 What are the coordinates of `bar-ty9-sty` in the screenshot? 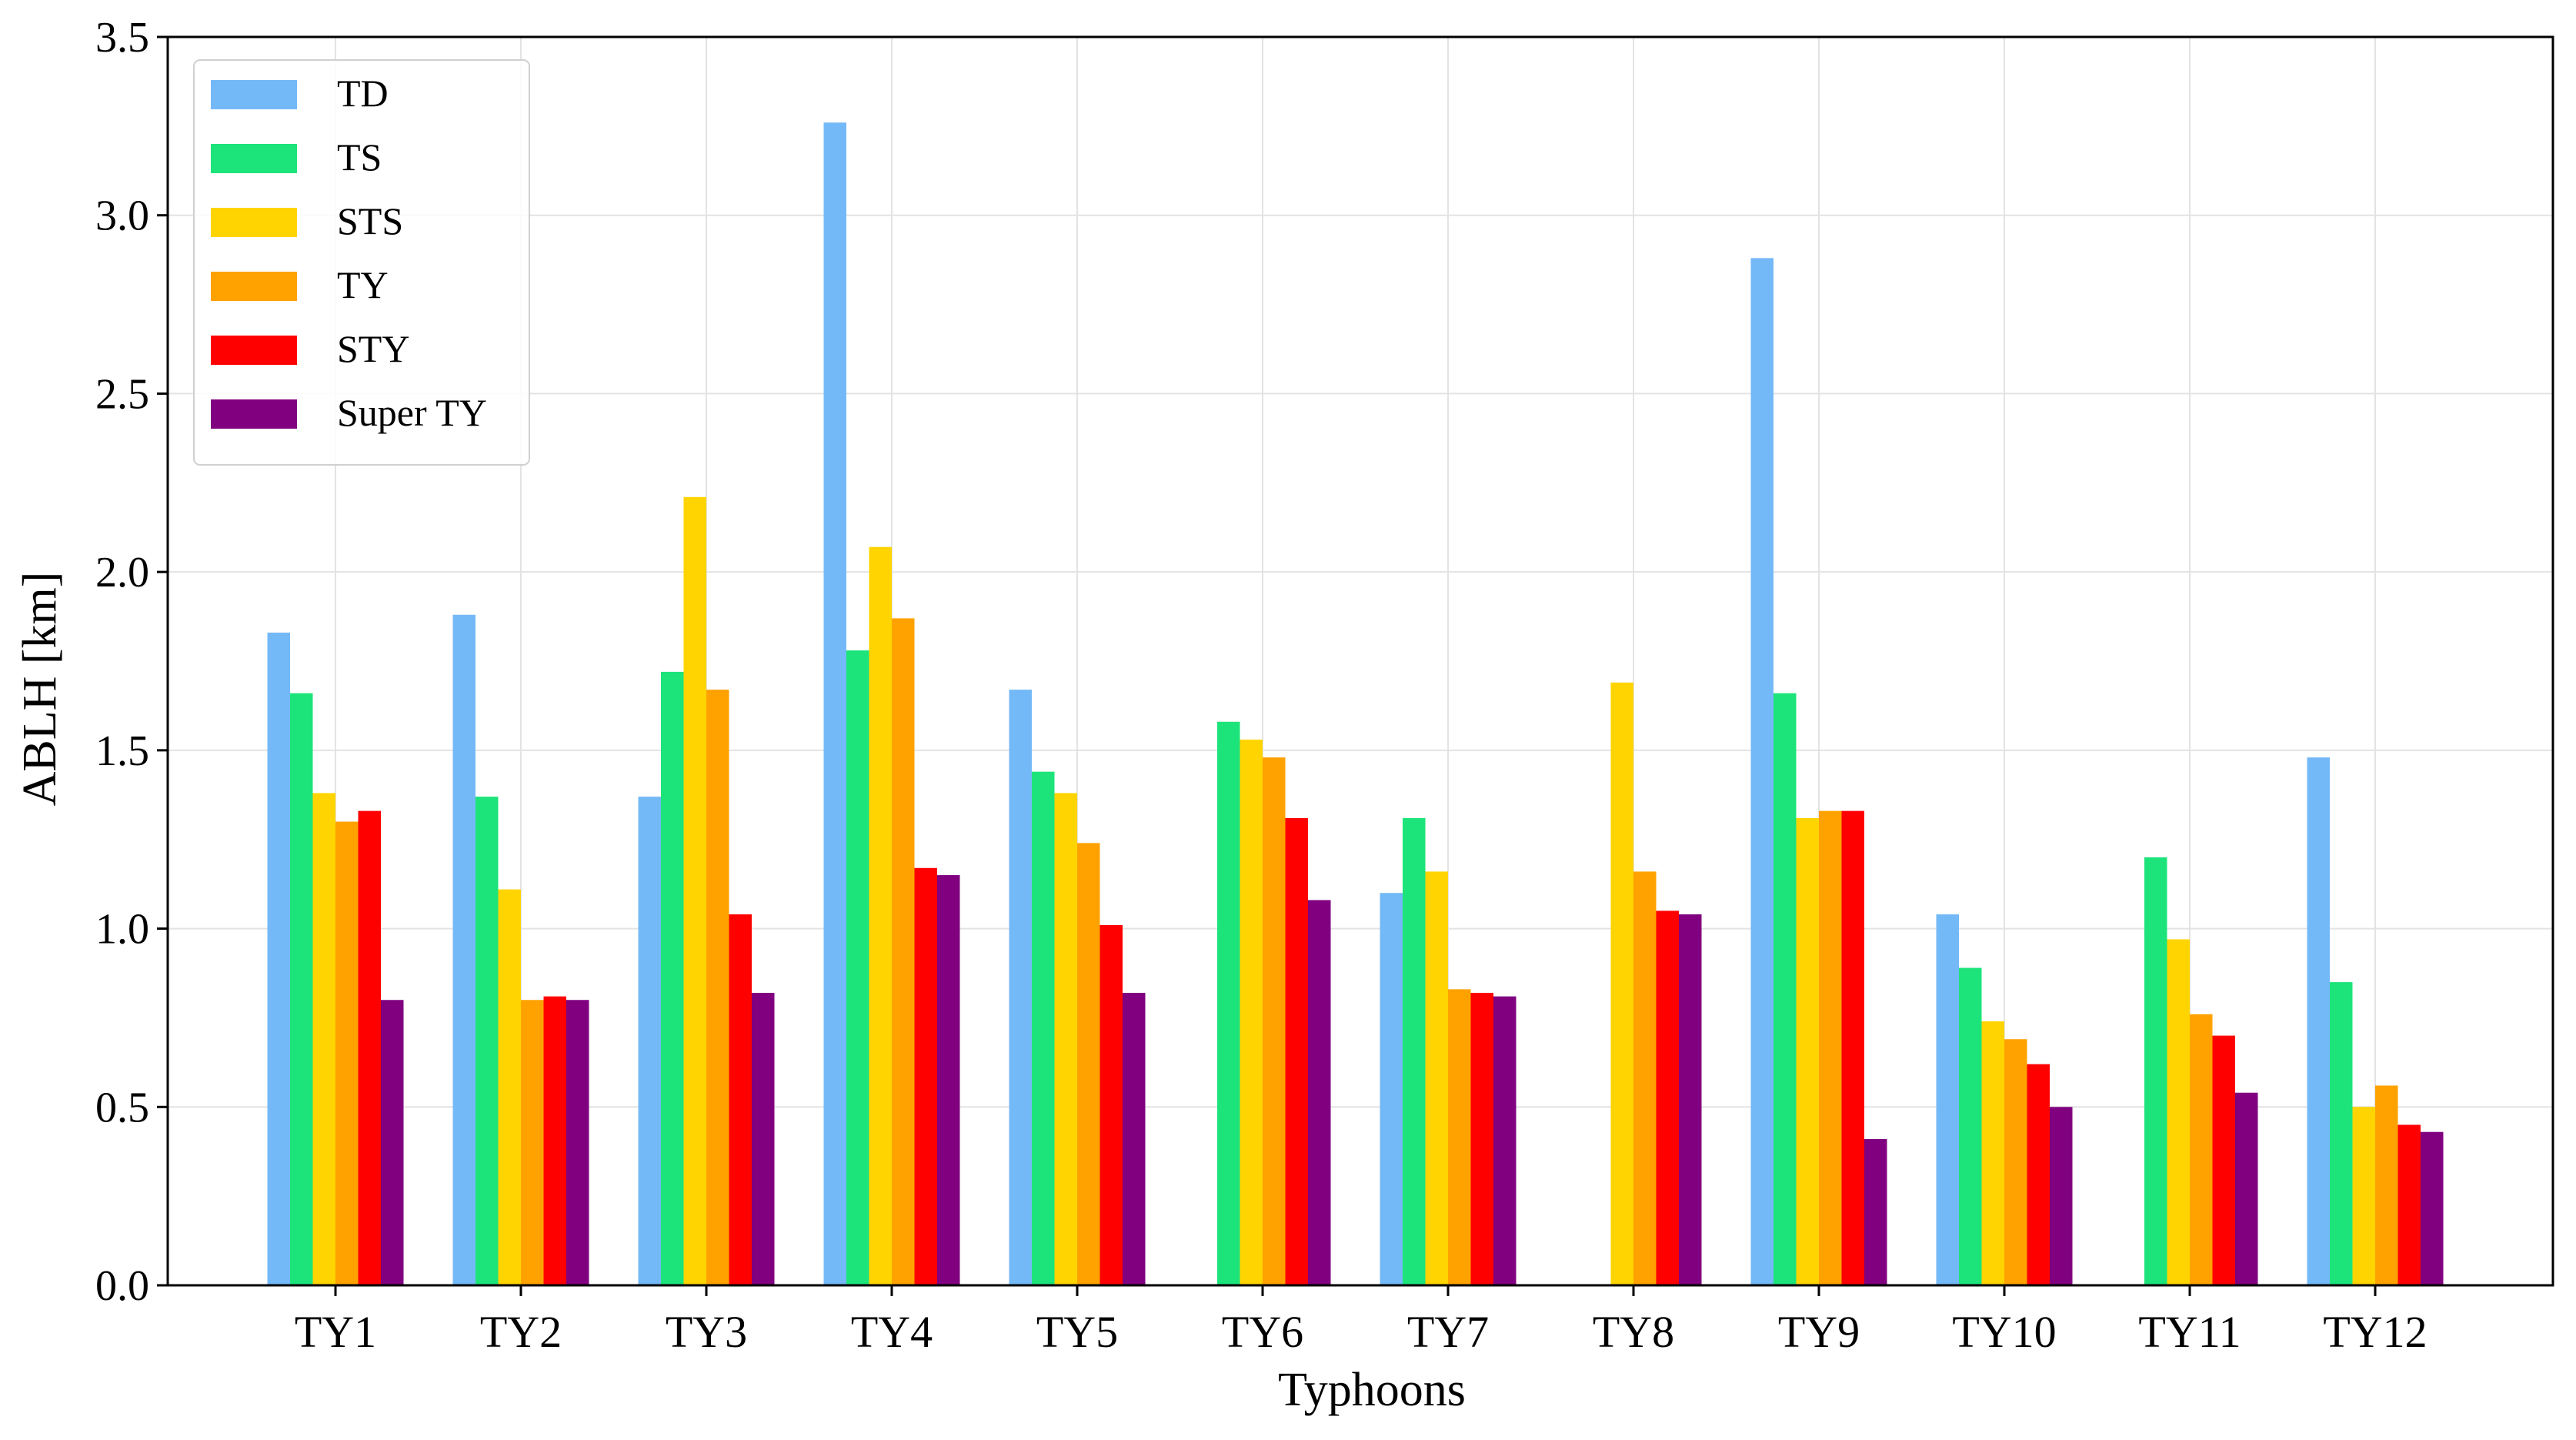 It's located at (1853, 1047).